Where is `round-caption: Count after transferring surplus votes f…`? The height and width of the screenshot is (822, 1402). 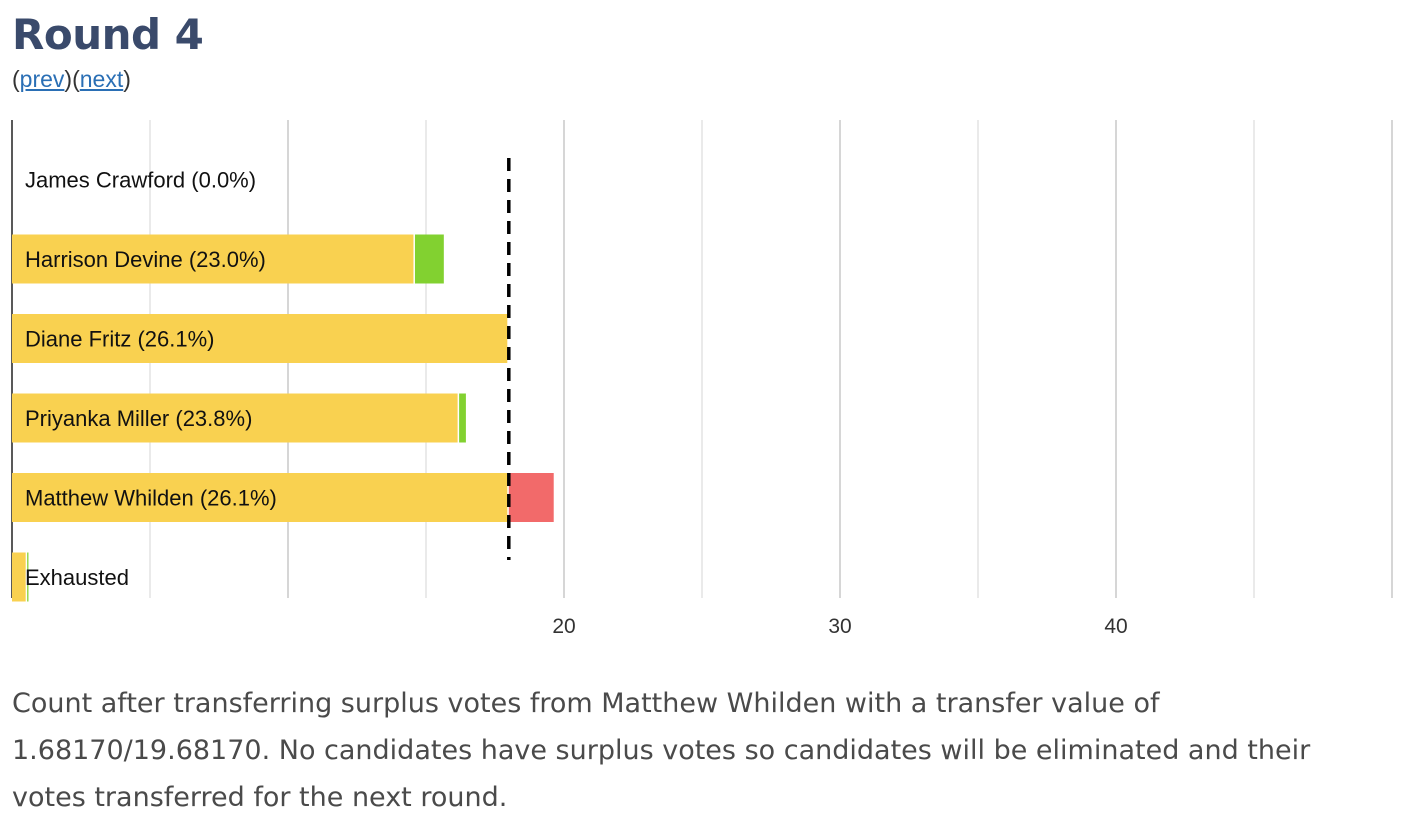 round-caption: Count after transferring surplus votes f… is located at coordinates (661, 750).